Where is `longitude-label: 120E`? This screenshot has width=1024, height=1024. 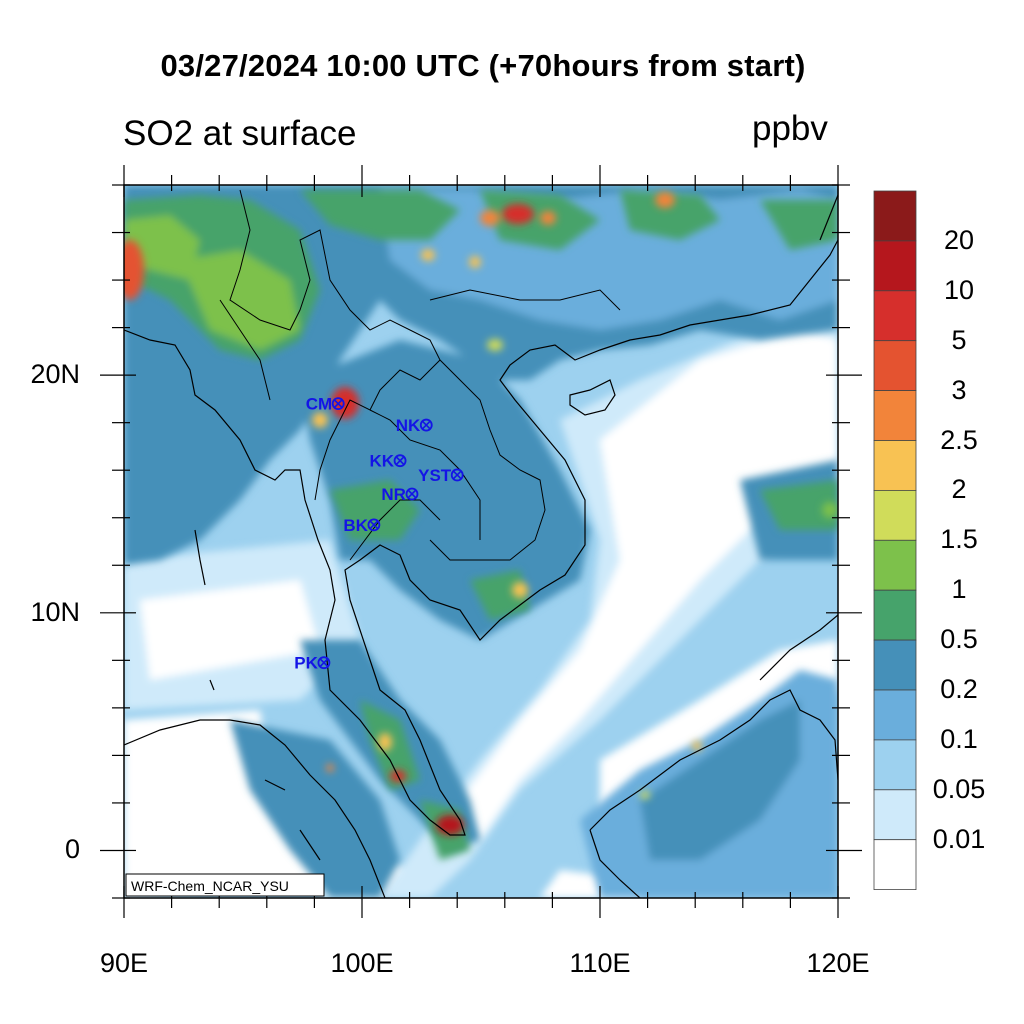 longitude-label: 120E is located at coordinates (838, 963).